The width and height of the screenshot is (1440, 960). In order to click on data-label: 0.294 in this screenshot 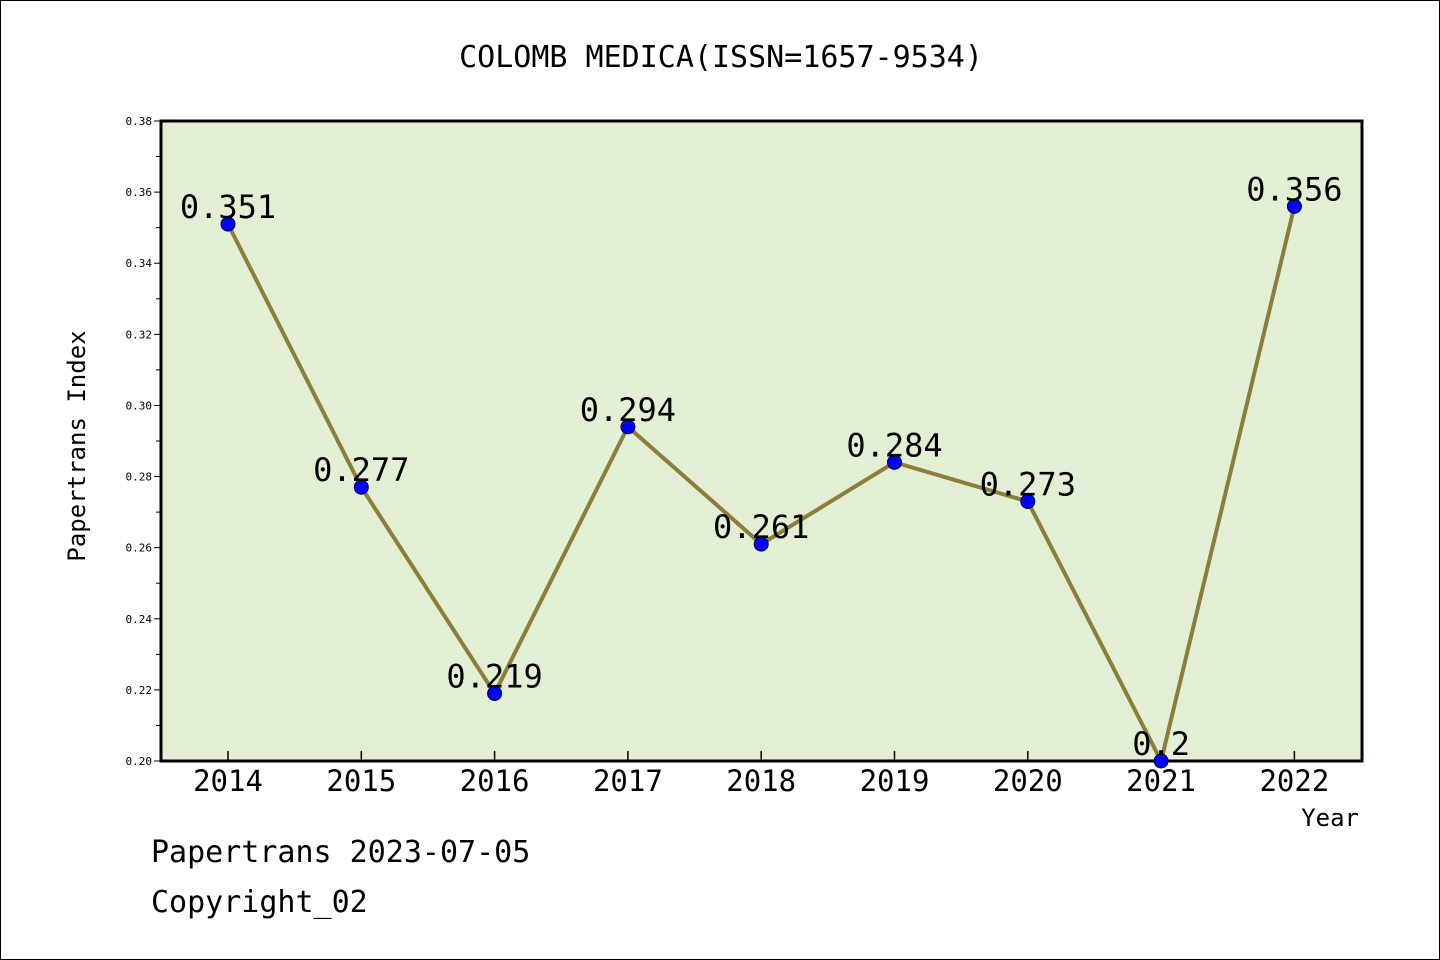, I will do `click(628, 410)`.